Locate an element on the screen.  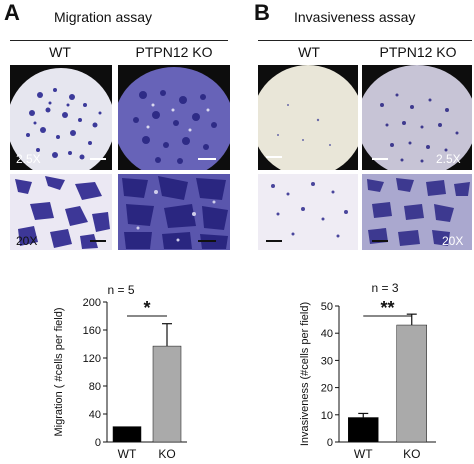
panel-b-wt-label: WT is located at coordinates (309, 52).